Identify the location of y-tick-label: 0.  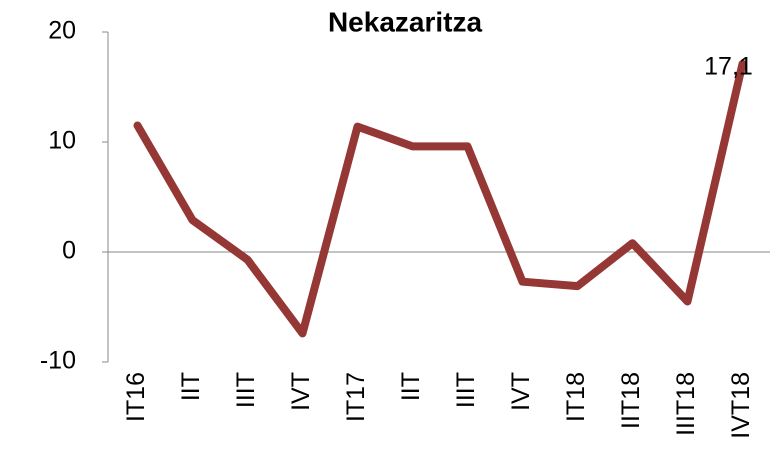
(69, 251).